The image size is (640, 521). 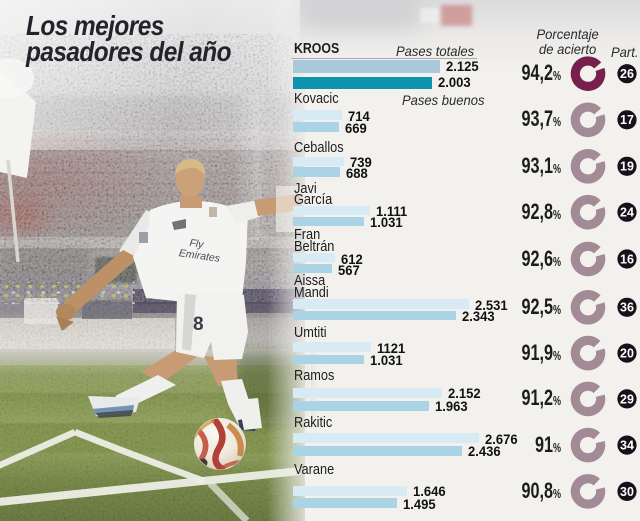 What do you see at coordinates (627, 399) in the screenshot?
I see `svg-text: 29` at bounding box center [627, 399].